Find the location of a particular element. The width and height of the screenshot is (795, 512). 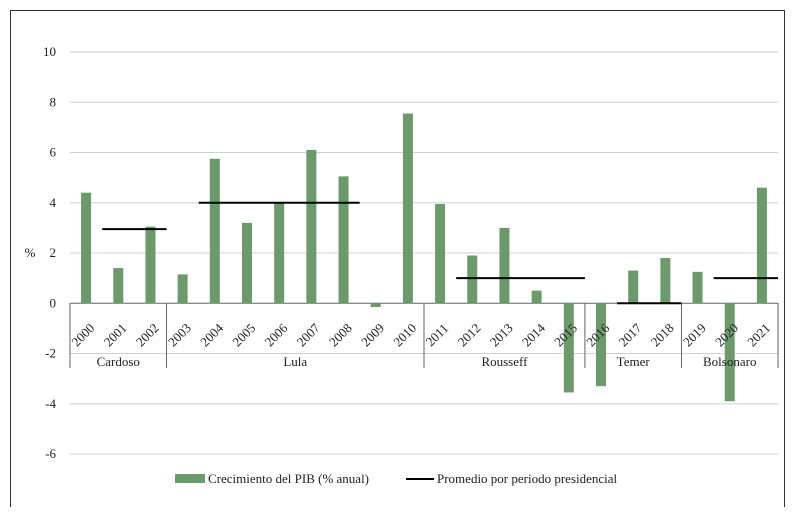

legend-line-label: Promedio por periodo presidencial is located at coordinates (527, 478).